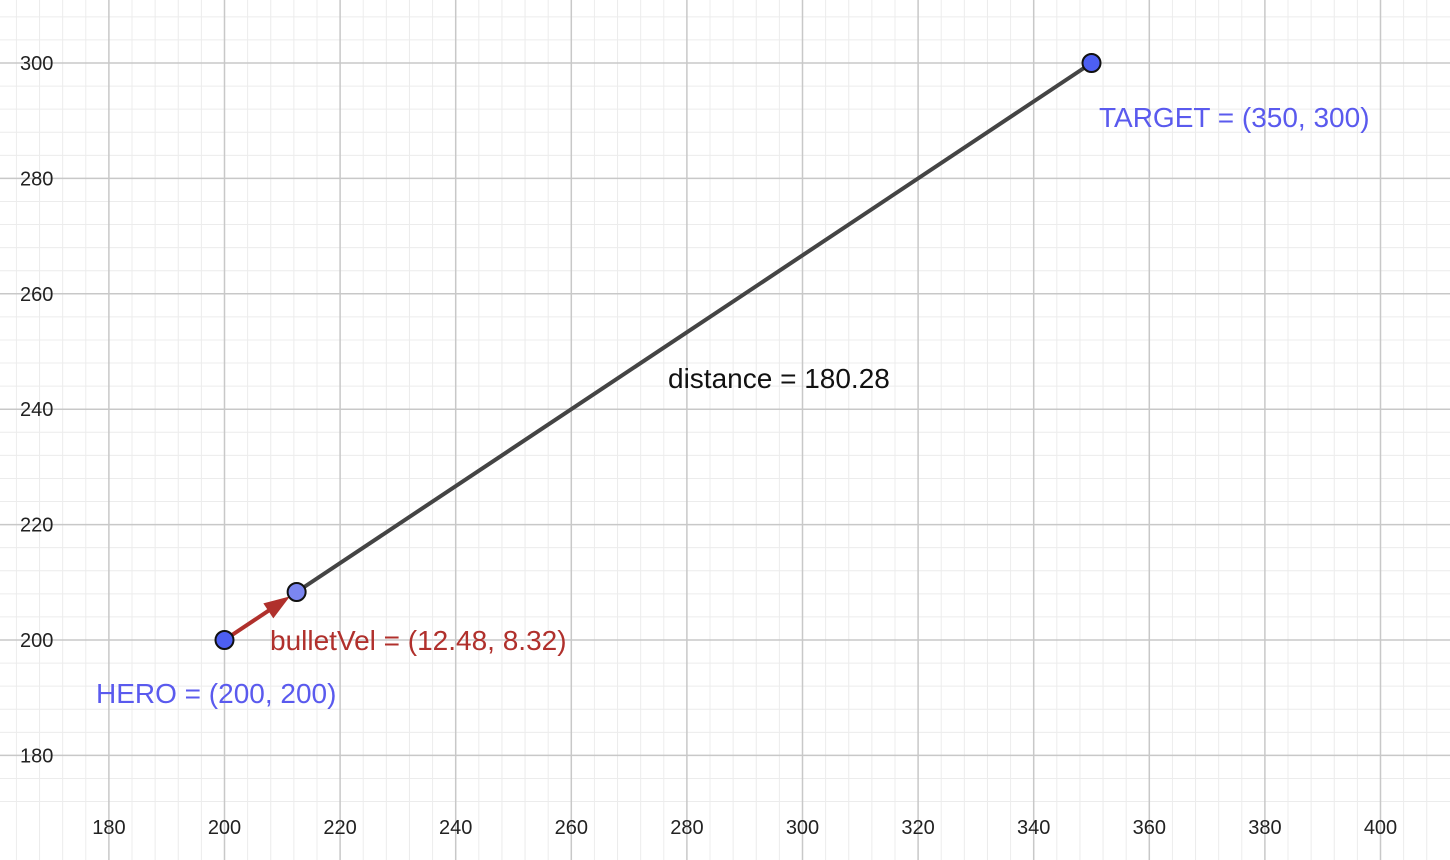  What do you see at coordinates (36, 641) in the screenshot?
I see `y-tick-label: 200` at bounding box center [36, 641].